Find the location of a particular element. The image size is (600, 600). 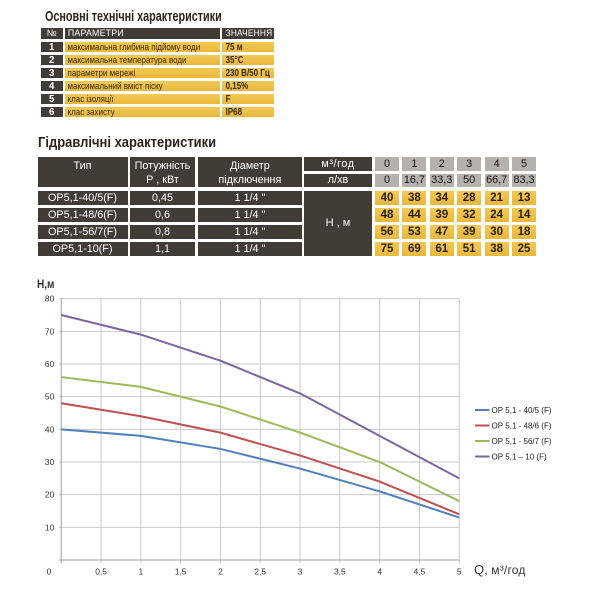

row-param: максимальна температура води is located at coordinates (142, 60).